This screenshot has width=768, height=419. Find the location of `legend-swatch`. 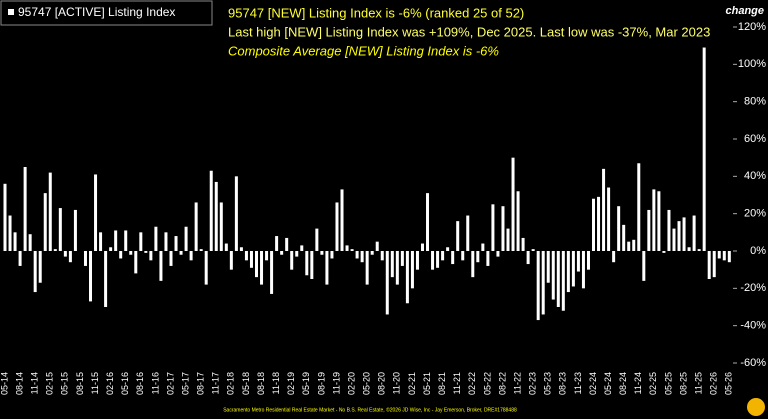

legend-swatch is located at coordinates (11, 12).